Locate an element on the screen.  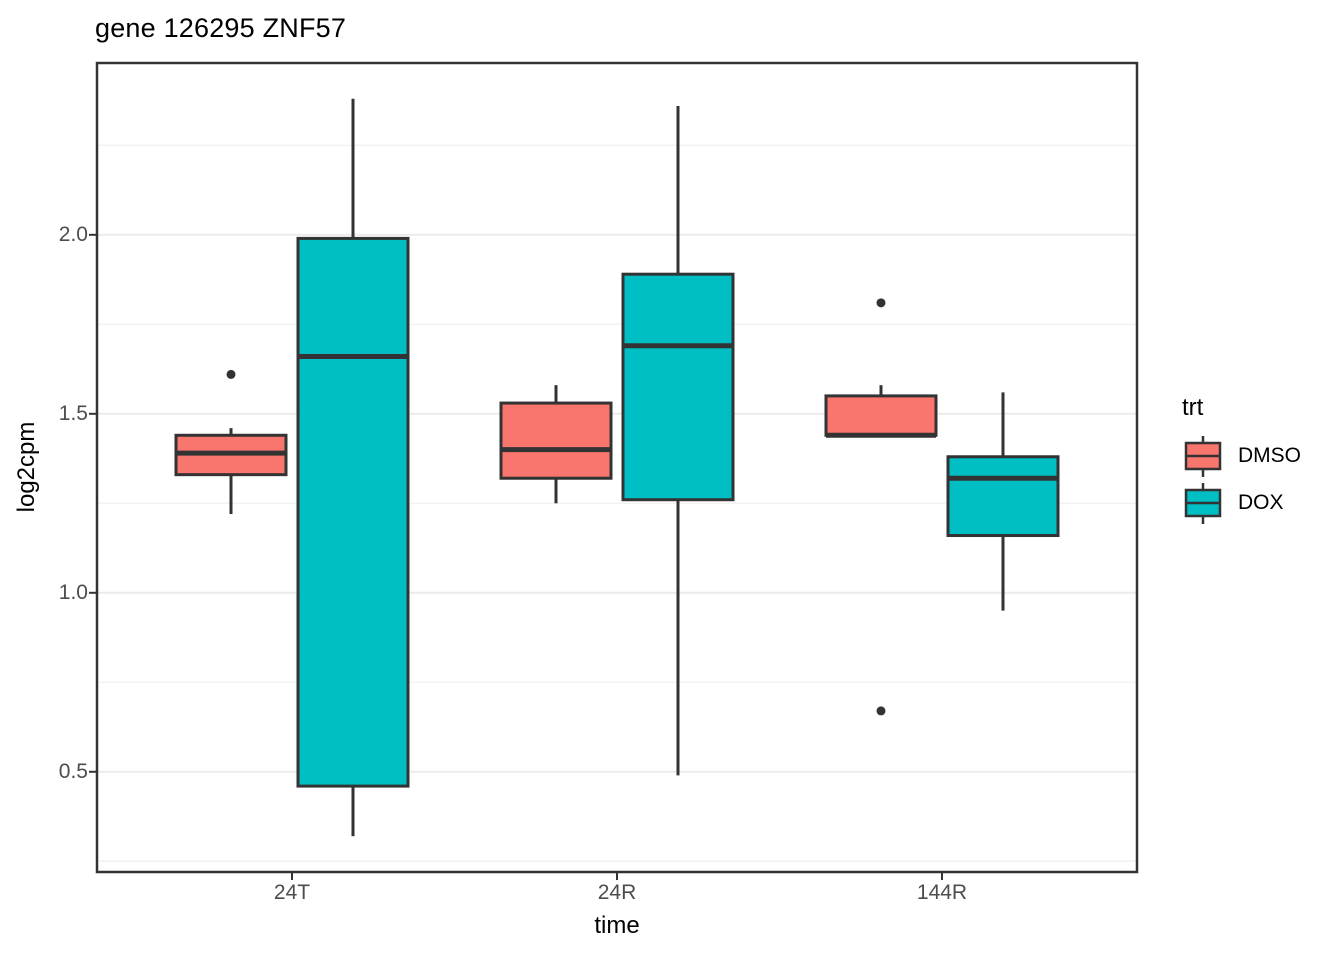
y-axis-title: log2cpm is located at coordinates (26, 467).